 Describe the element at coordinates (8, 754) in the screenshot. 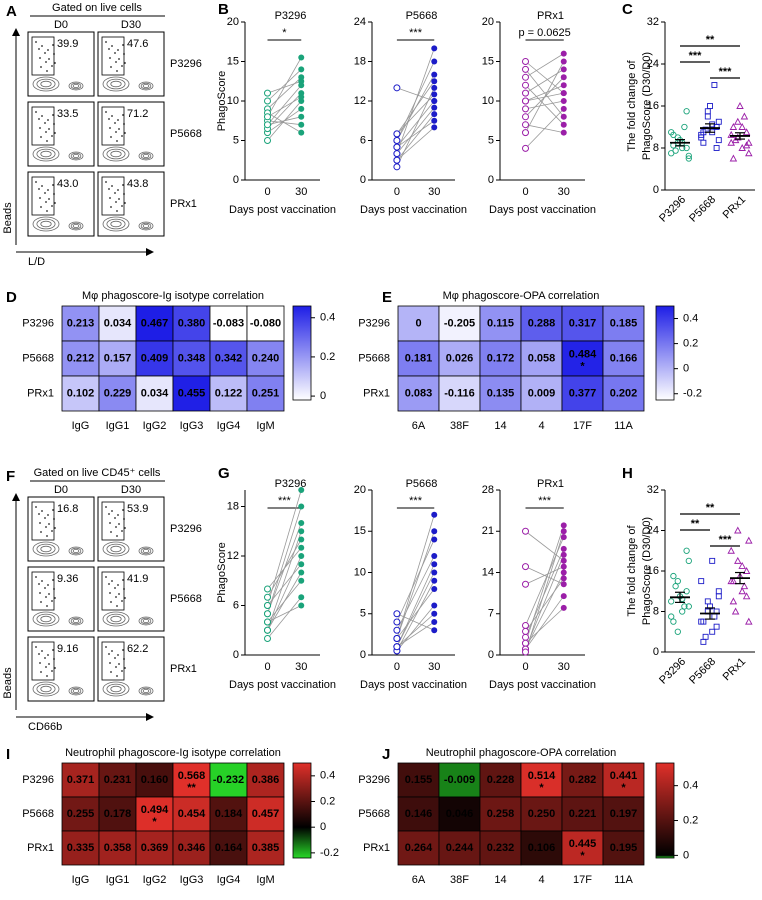

I see `panel-label: I` at that location.